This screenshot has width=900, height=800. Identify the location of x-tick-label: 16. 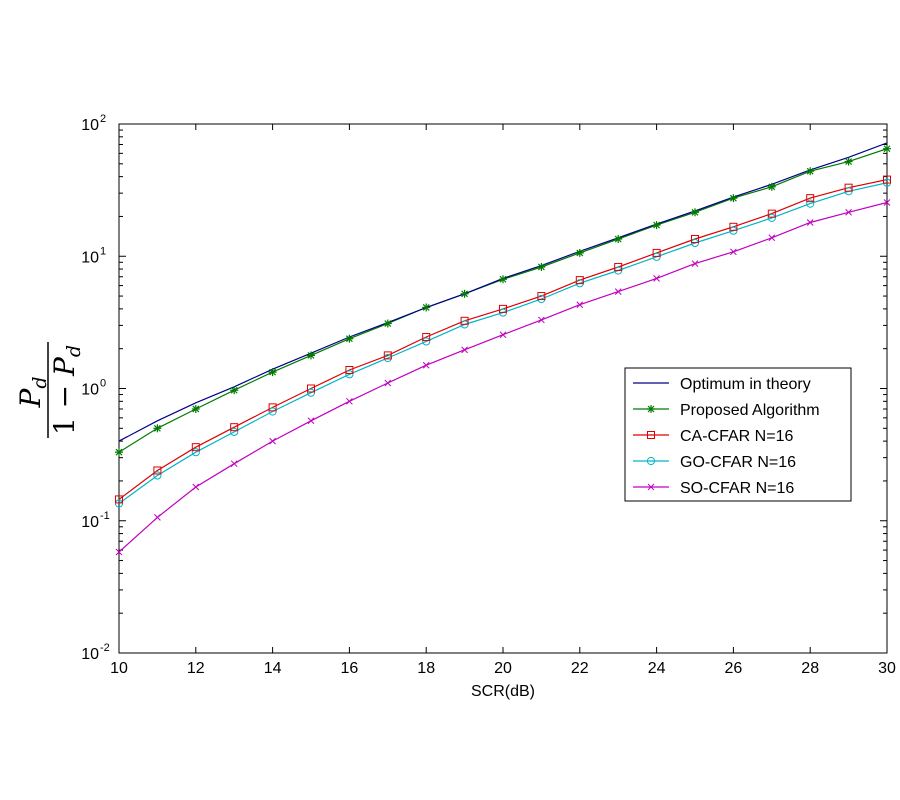
(350, 668).